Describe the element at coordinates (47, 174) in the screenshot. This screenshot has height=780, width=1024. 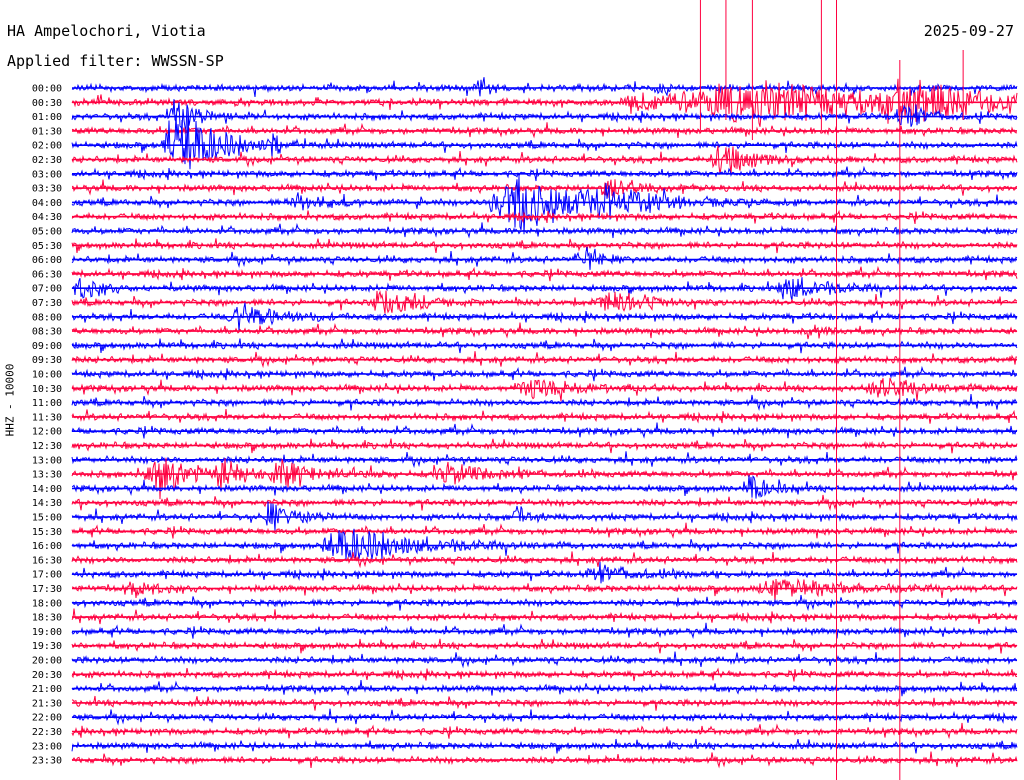
I see `time-tick-0300: 03:00` at that location.